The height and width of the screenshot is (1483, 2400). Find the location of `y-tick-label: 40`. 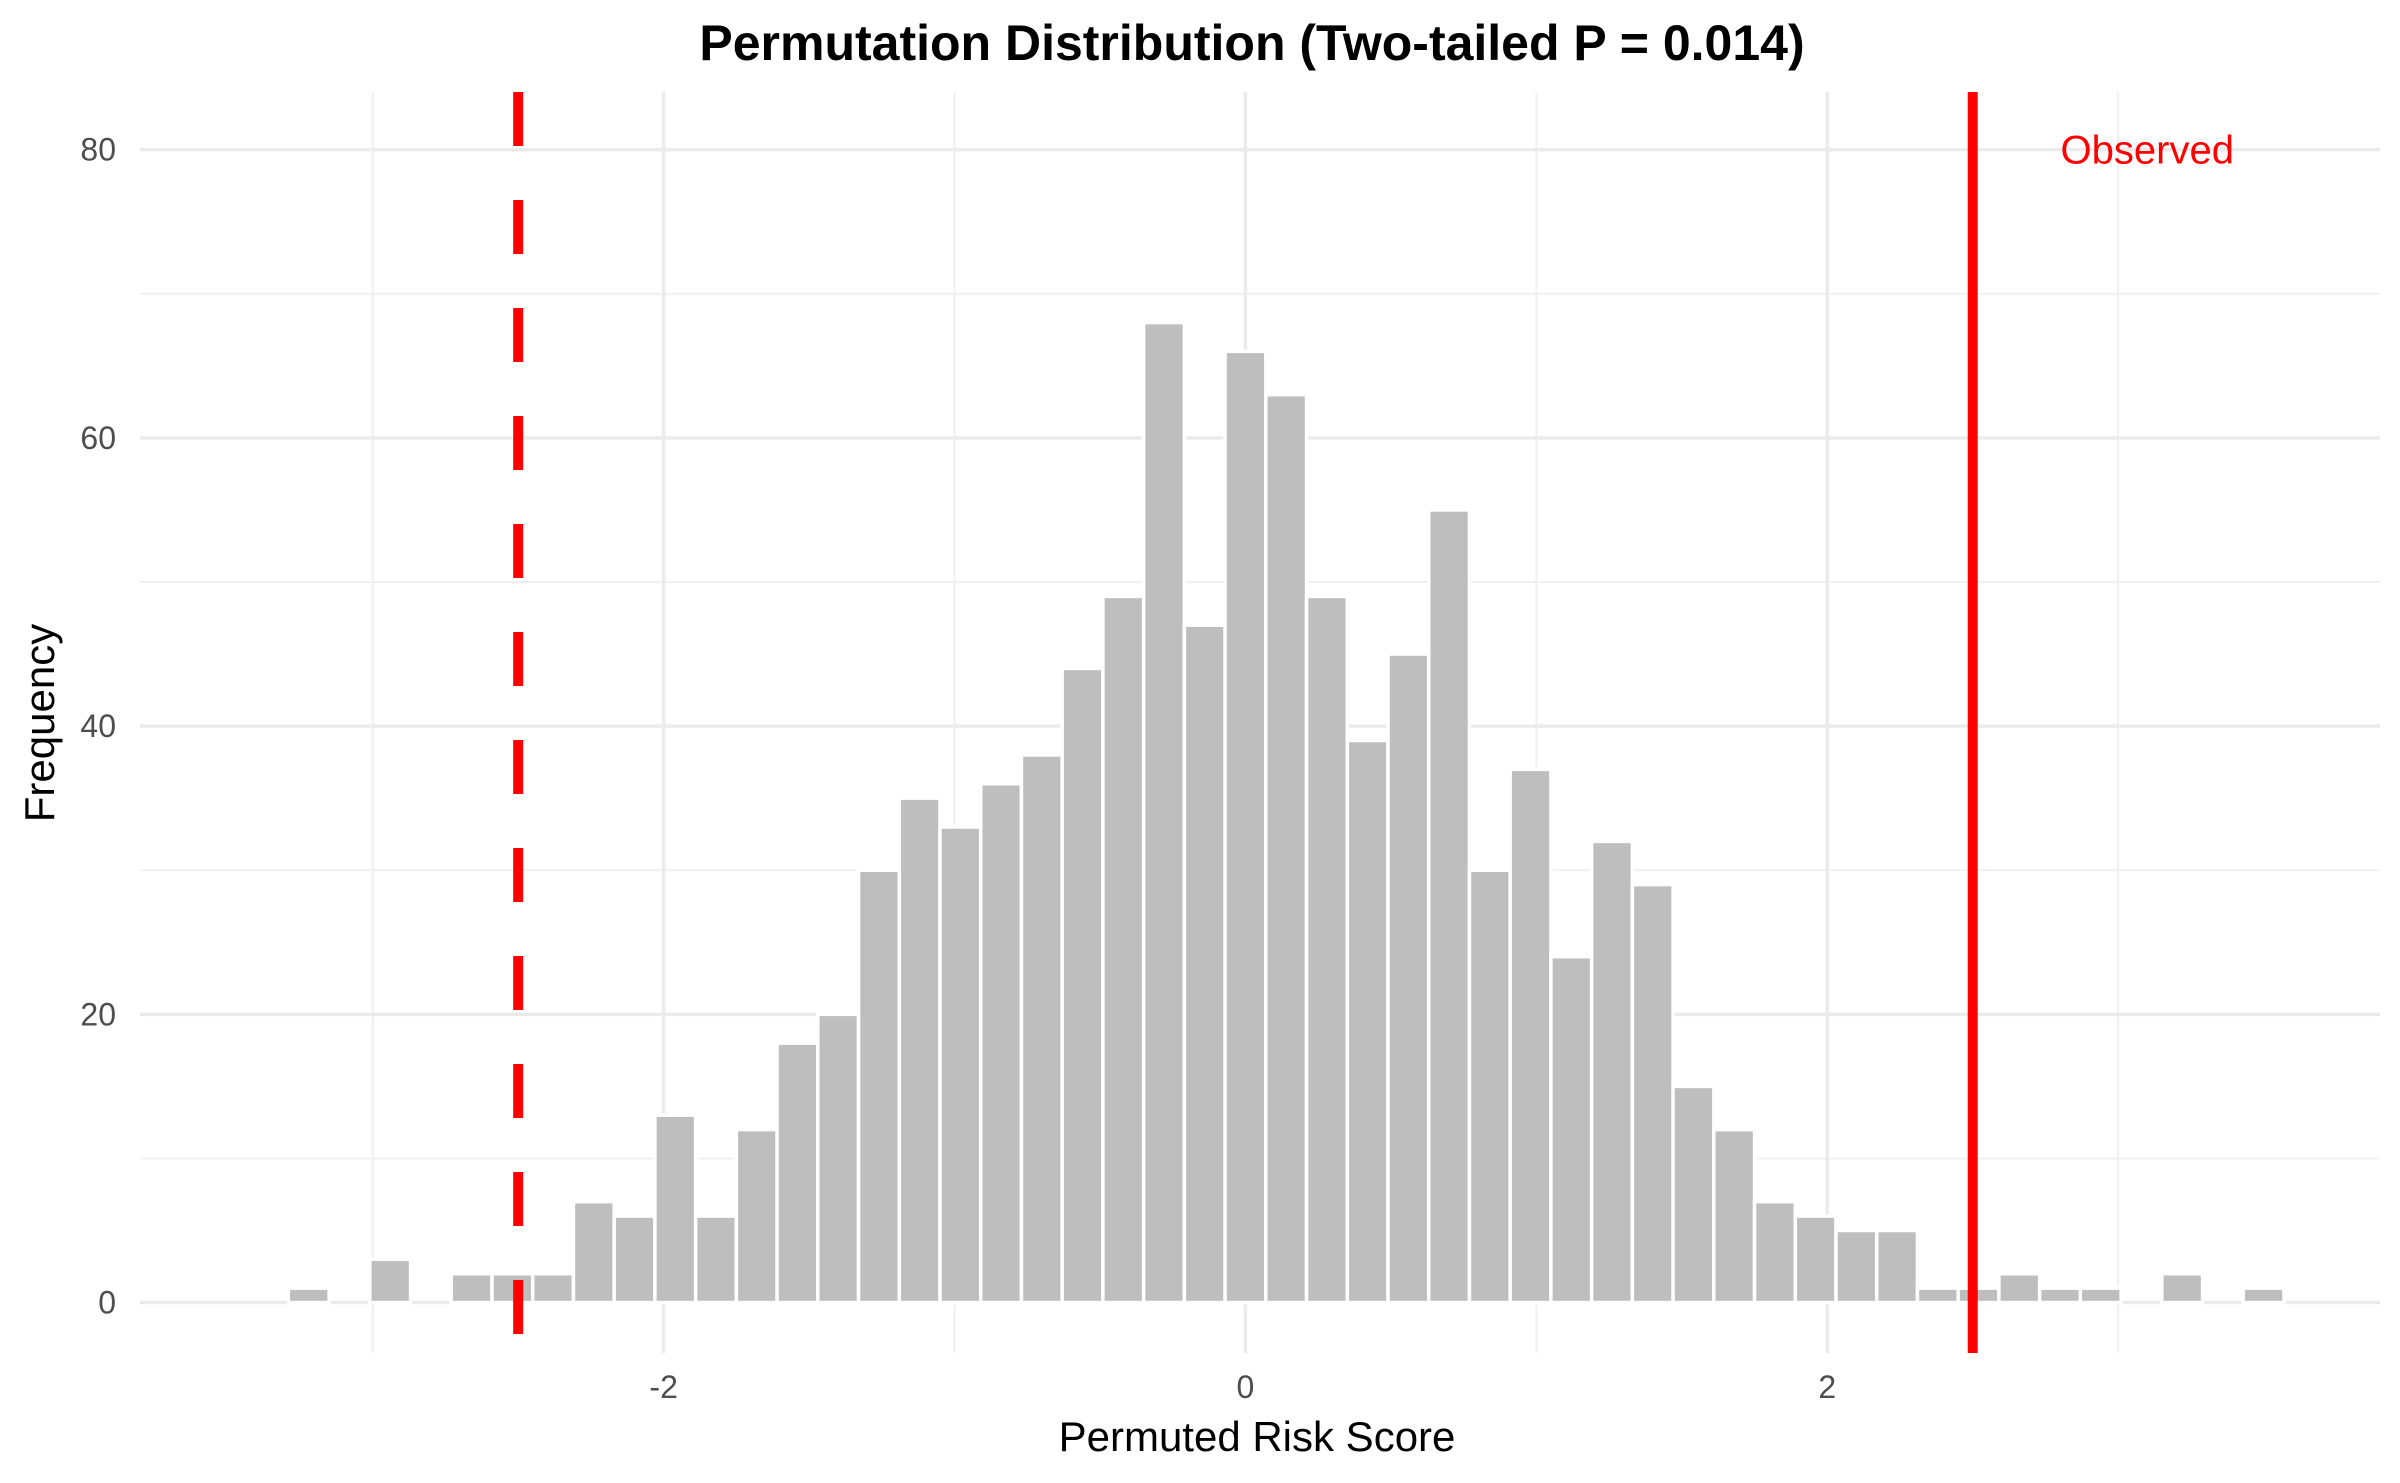

y-tick-label: 40 is located at coordinates (98, 726).